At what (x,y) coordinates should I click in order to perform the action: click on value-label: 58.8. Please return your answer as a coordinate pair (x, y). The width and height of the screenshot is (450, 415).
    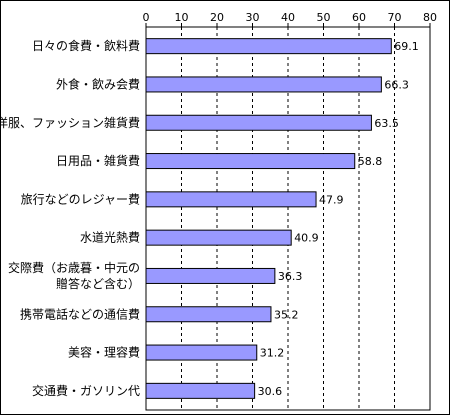
    Looking at the image, I should click on (370, 161).